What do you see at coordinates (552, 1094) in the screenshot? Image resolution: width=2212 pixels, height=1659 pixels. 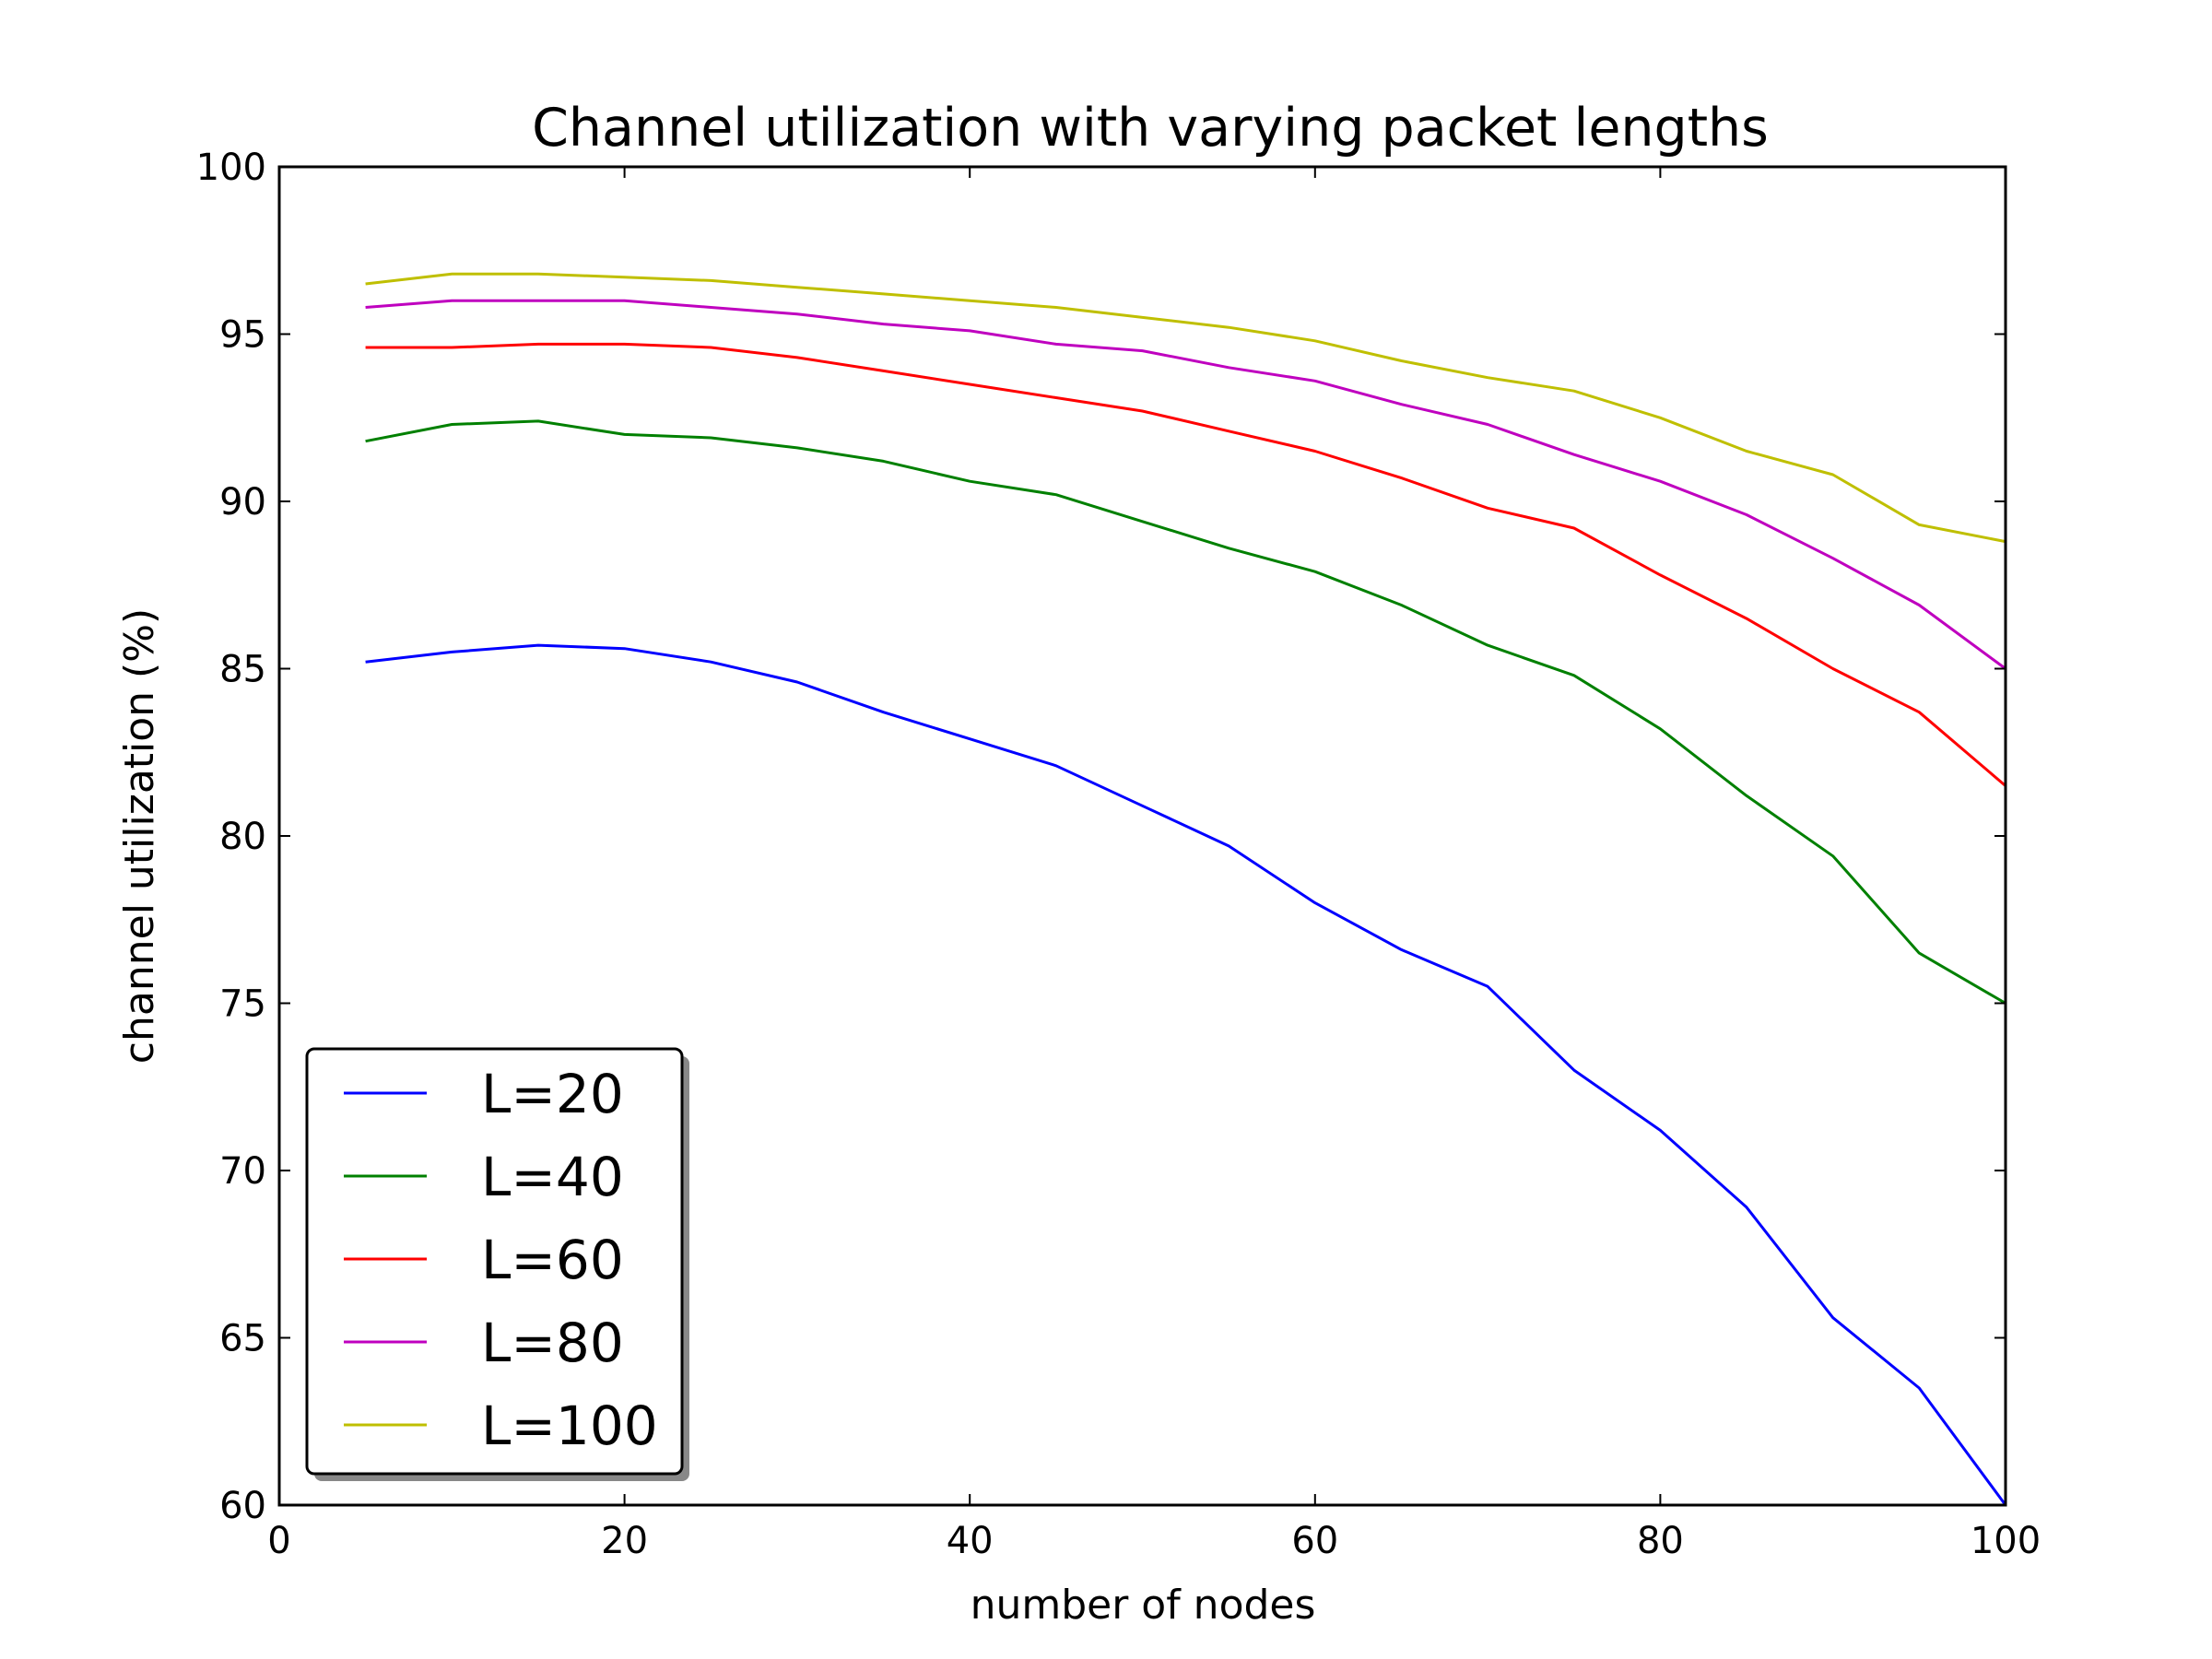 I see `legend-label: L=20` at bounding box center [552, 1094].